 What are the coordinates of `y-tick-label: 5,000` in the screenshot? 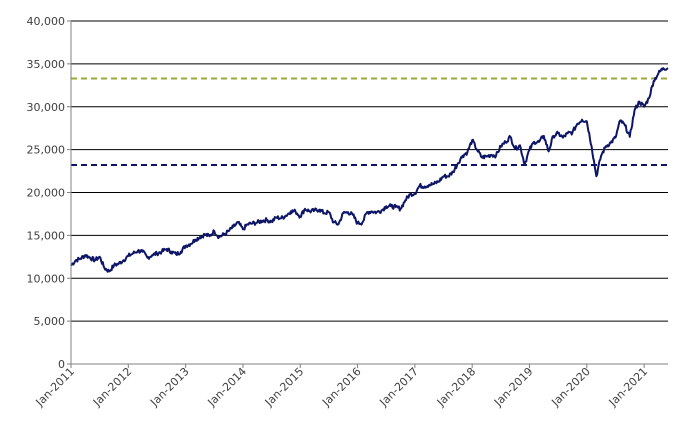 It's located at (50, 321).